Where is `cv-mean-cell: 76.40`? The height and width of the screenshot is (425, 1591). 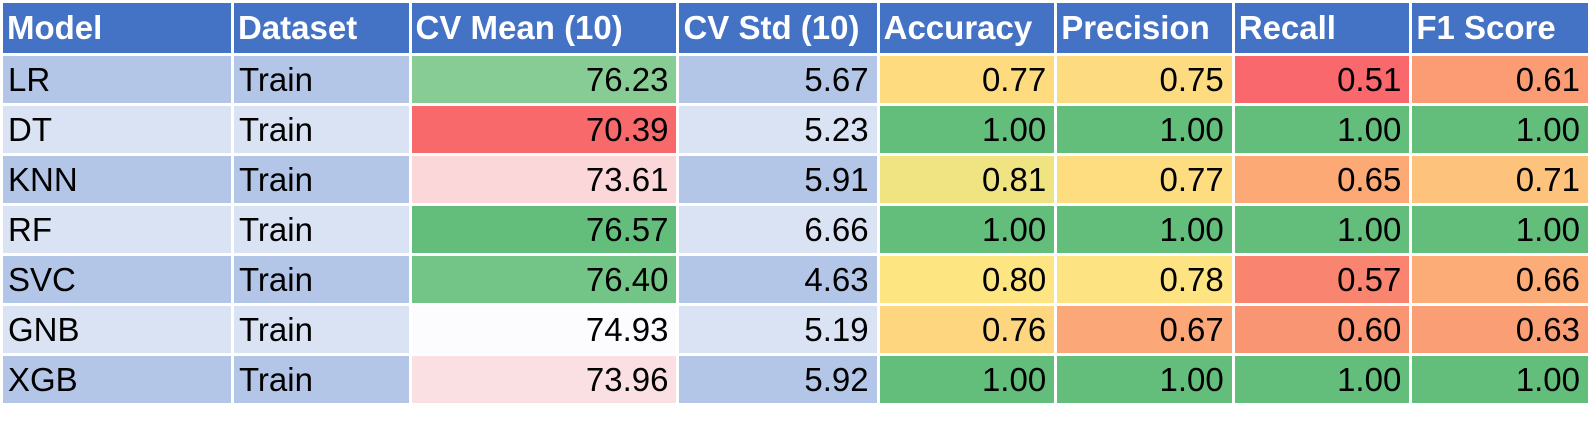
cv-mean-cell: 76.40 is located at coordinates (544, 279).